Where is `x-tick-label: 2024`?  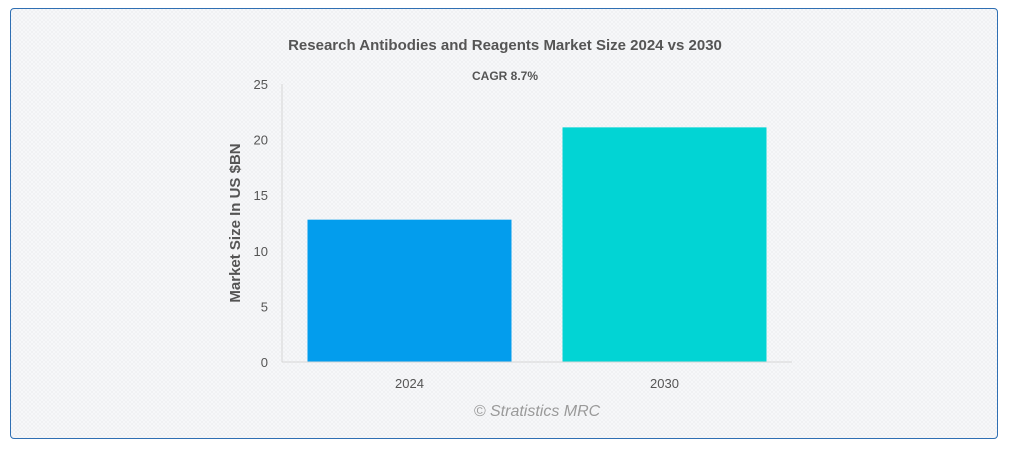 x-tick-label: 2024 is located at coordinates (409, 383).